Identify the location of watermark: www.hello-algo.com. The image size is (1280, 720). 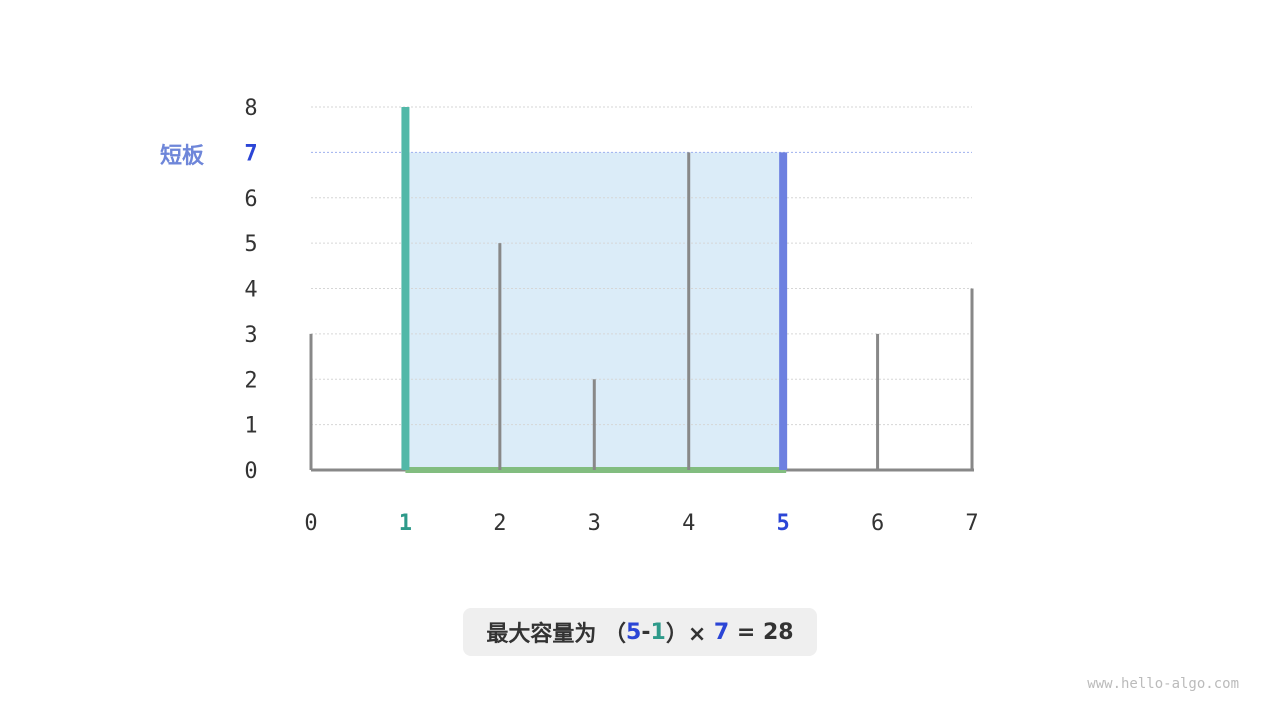
(1163, 684).